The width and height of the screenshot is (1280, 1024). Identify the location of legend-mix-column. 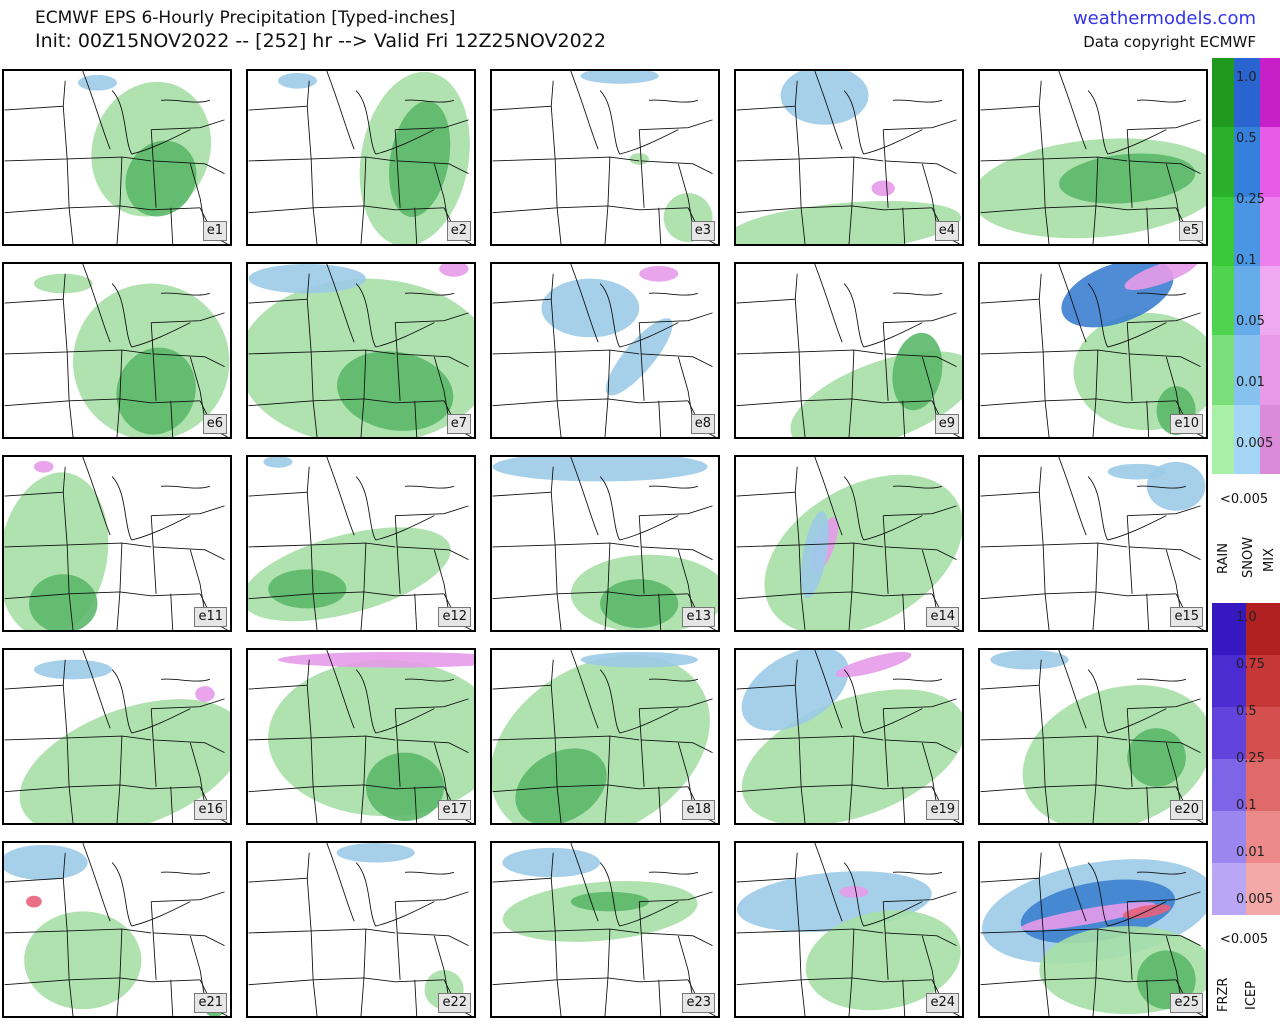
(1270, 266).